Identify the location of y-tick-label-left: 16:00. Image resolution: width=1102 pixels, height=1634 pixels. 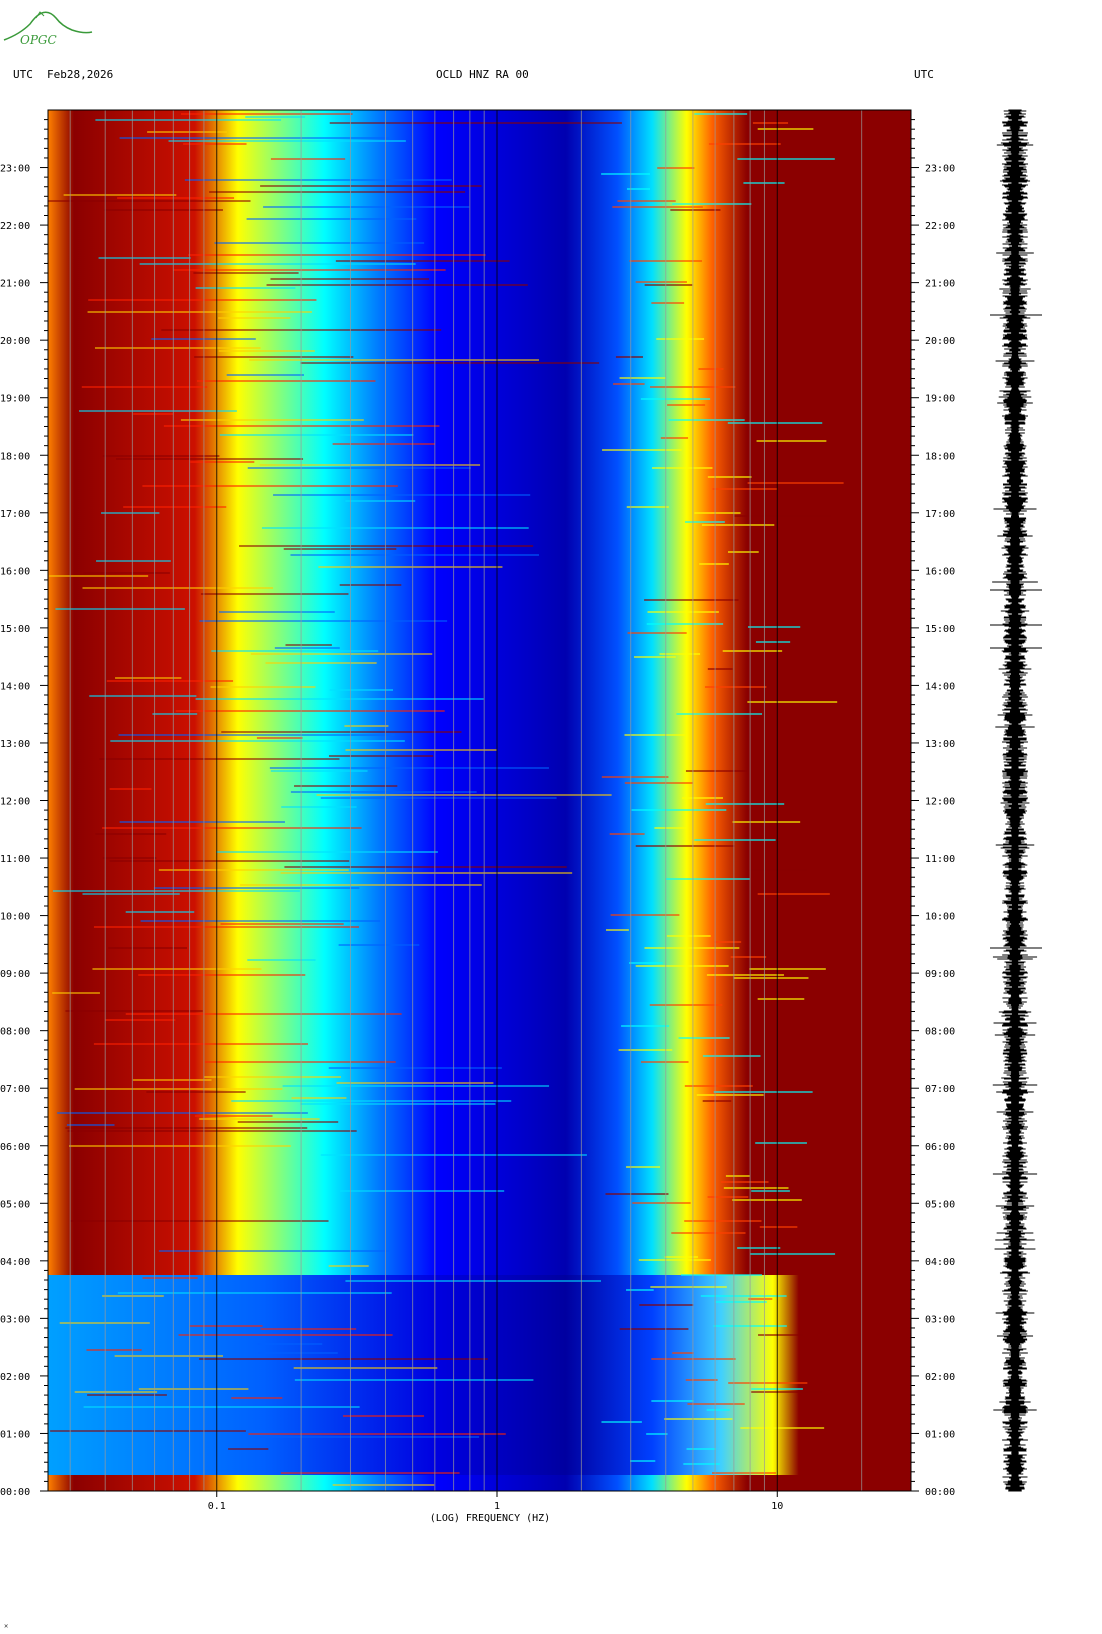
(15, 571).